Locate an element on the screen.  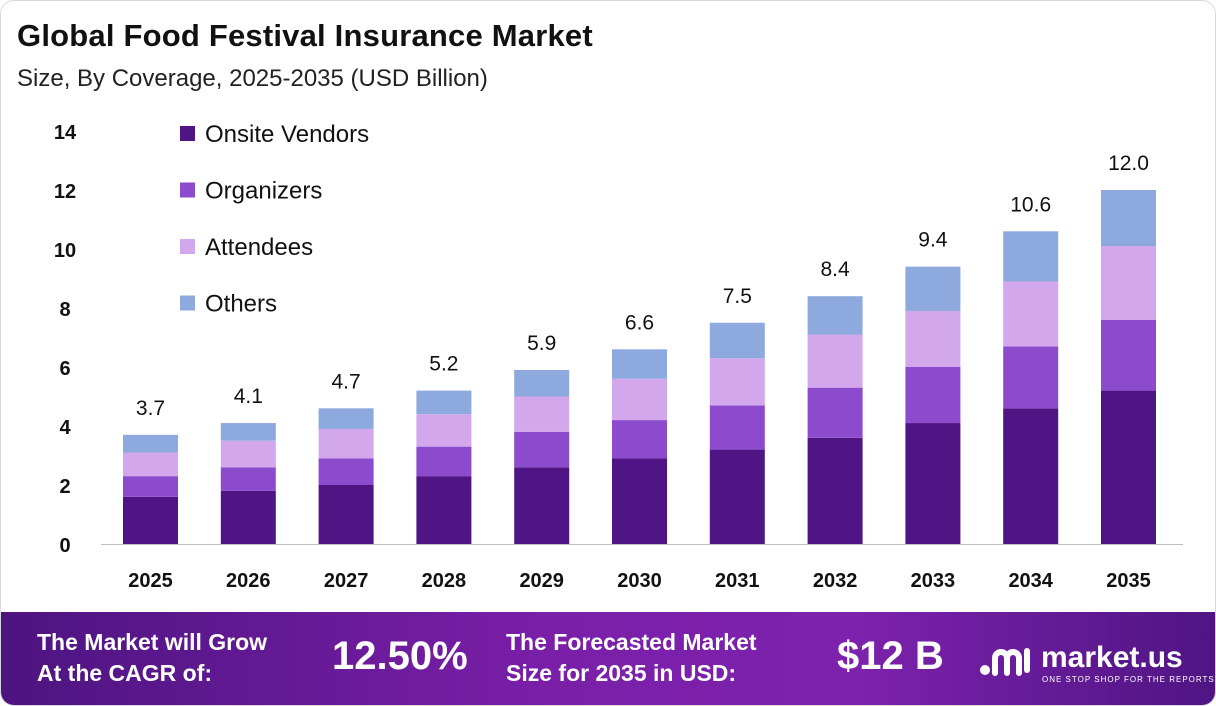
x-tick-label: 2028 is located at coordinates (444, 581).